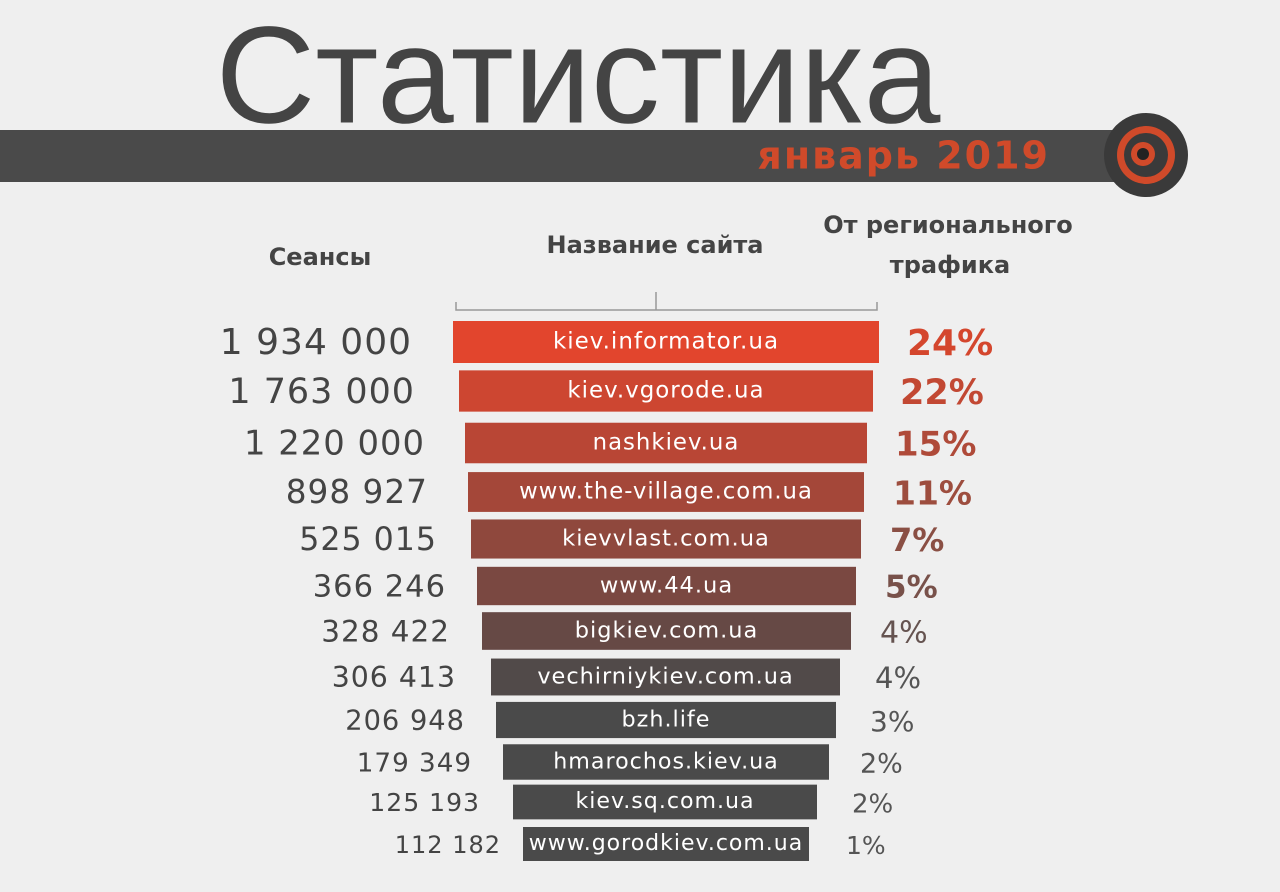 This screenshot has height=892, width=1280. What do you see at coordinates (950, 265) in the screenshot?
I see `column-header: трафика` at bounding box center [950, 265].